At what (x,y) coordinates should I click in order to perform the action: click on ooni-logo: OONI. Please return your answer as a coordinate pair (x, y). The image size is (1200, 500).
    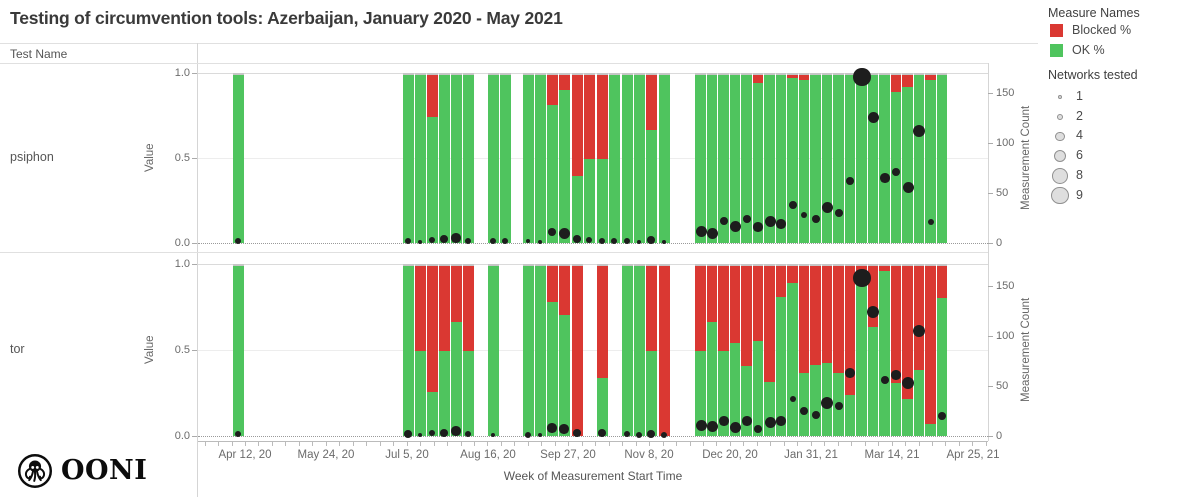
    Looking at the image, I should click on (81, 471).